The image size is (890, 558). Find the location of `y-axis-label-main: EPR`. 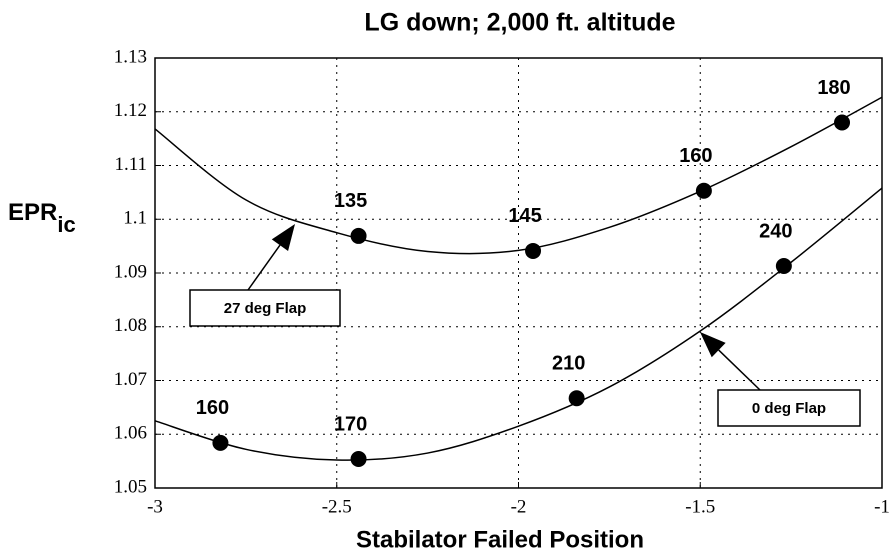

y-axis-label-main: EPR is located at coordinates (32, 212).